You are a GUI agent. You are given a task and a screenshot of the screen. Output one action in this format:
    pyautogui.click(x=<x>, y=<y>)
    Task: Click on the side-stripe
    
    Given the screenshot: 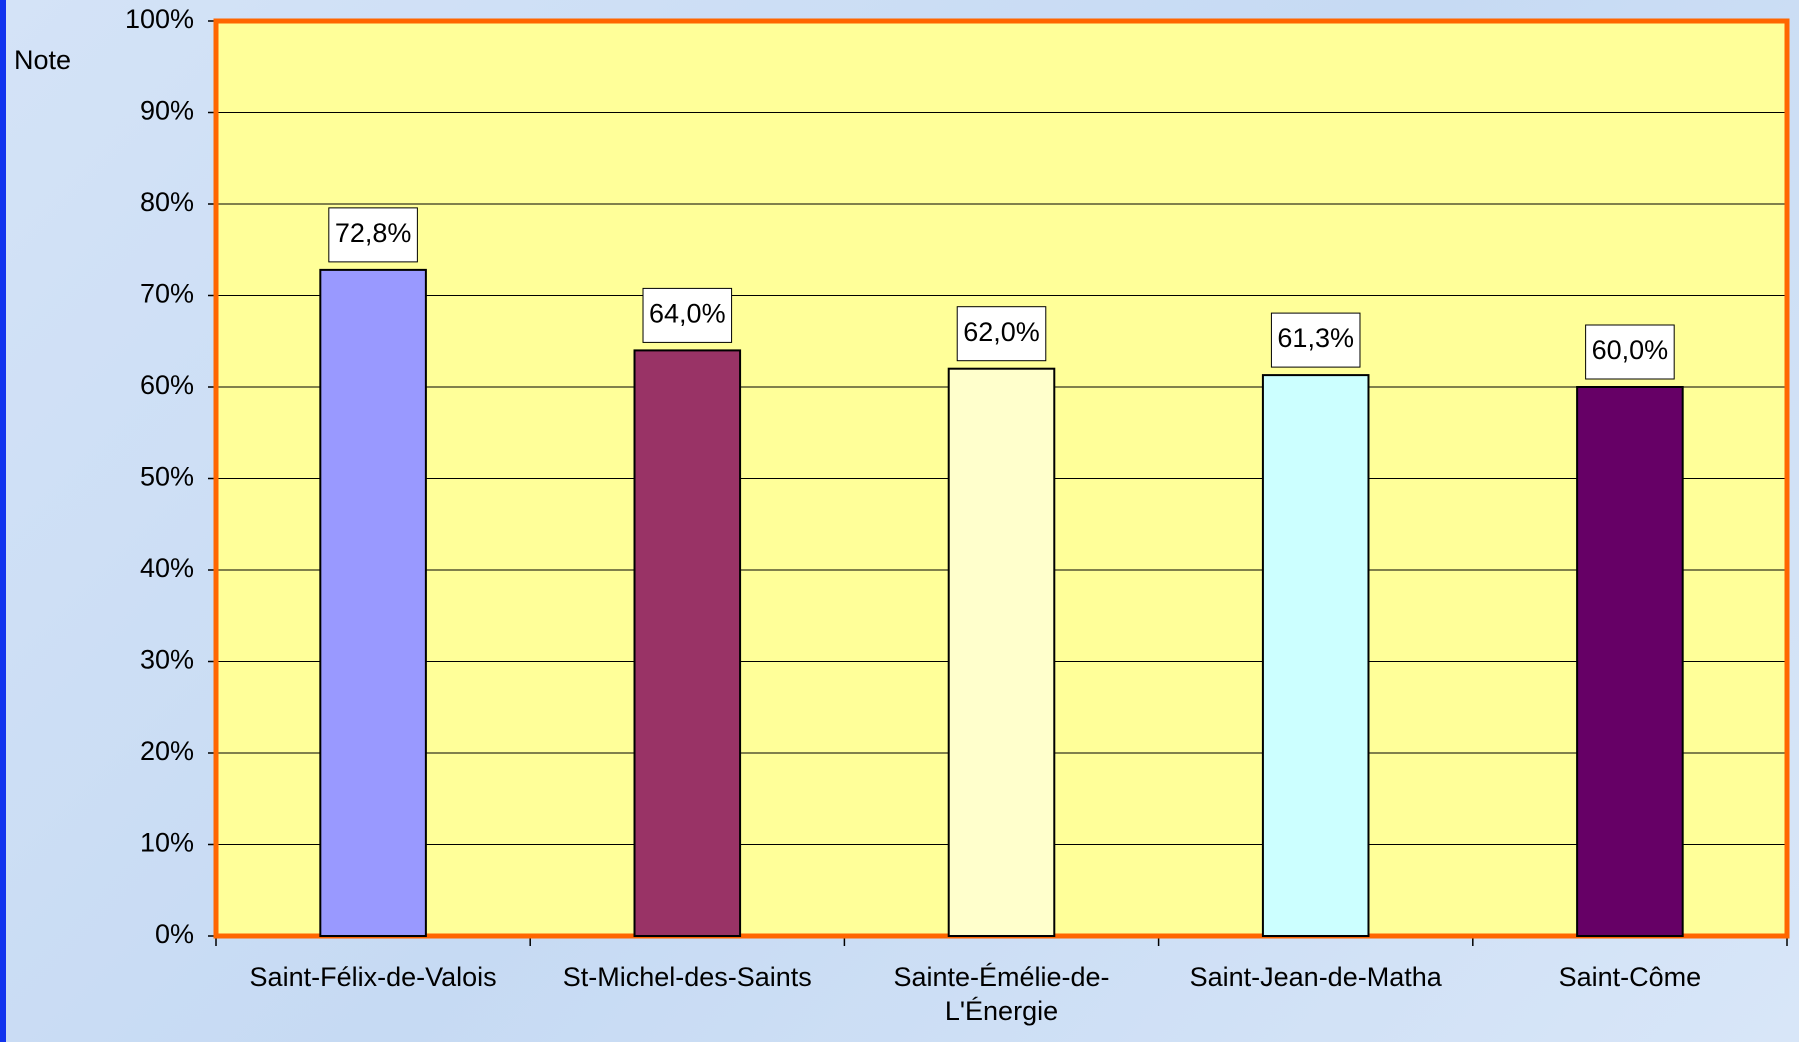 What is the action you would take?
    pyautogui.click(x=3, y=521)
    